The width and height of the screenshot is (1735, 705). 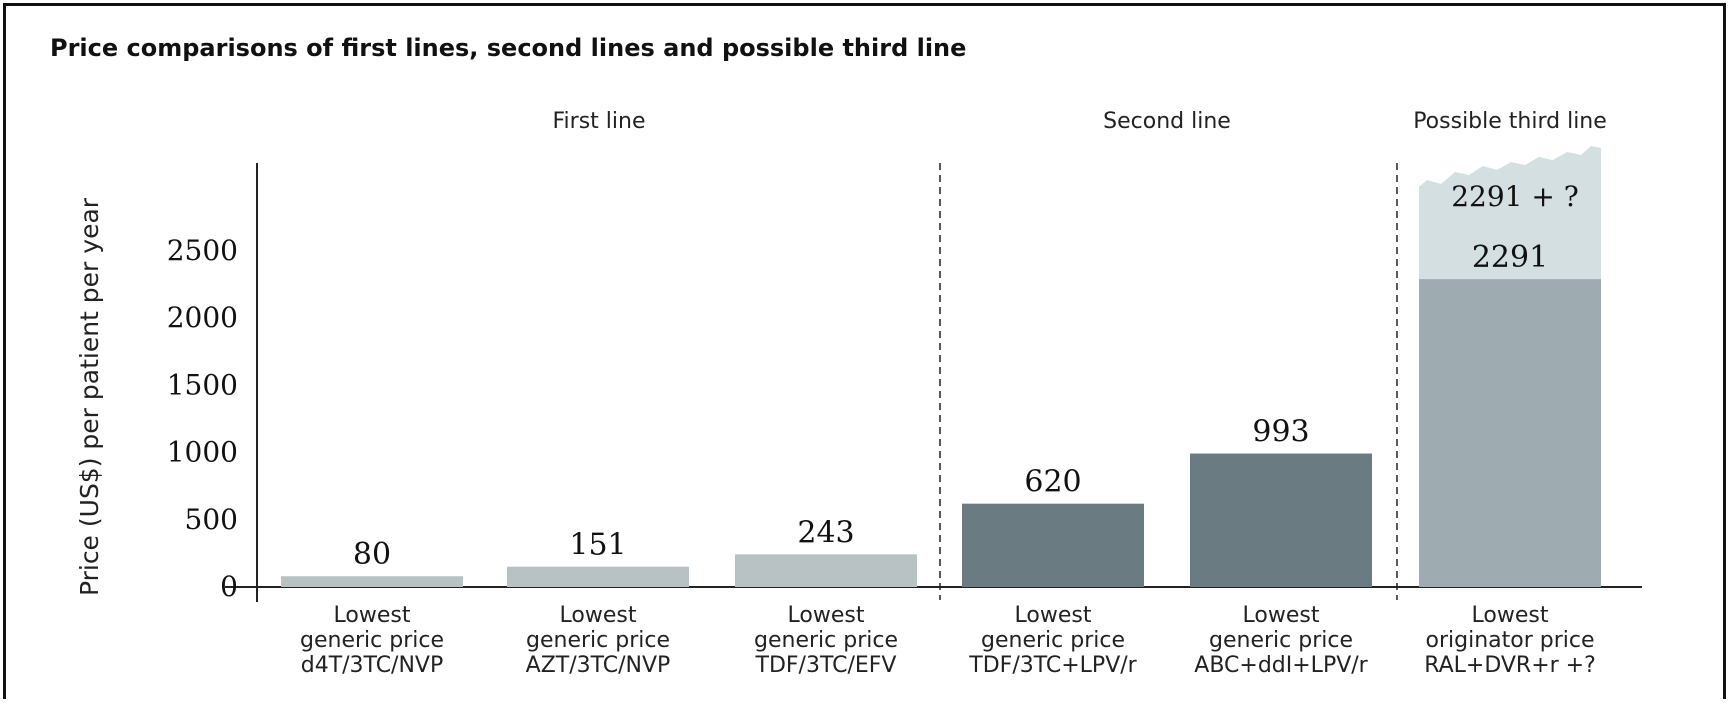 What do you see at coordinates (202, 384) in the screenshot?
I see `y-tick-label: 1500` at bounding box center [202, 384].